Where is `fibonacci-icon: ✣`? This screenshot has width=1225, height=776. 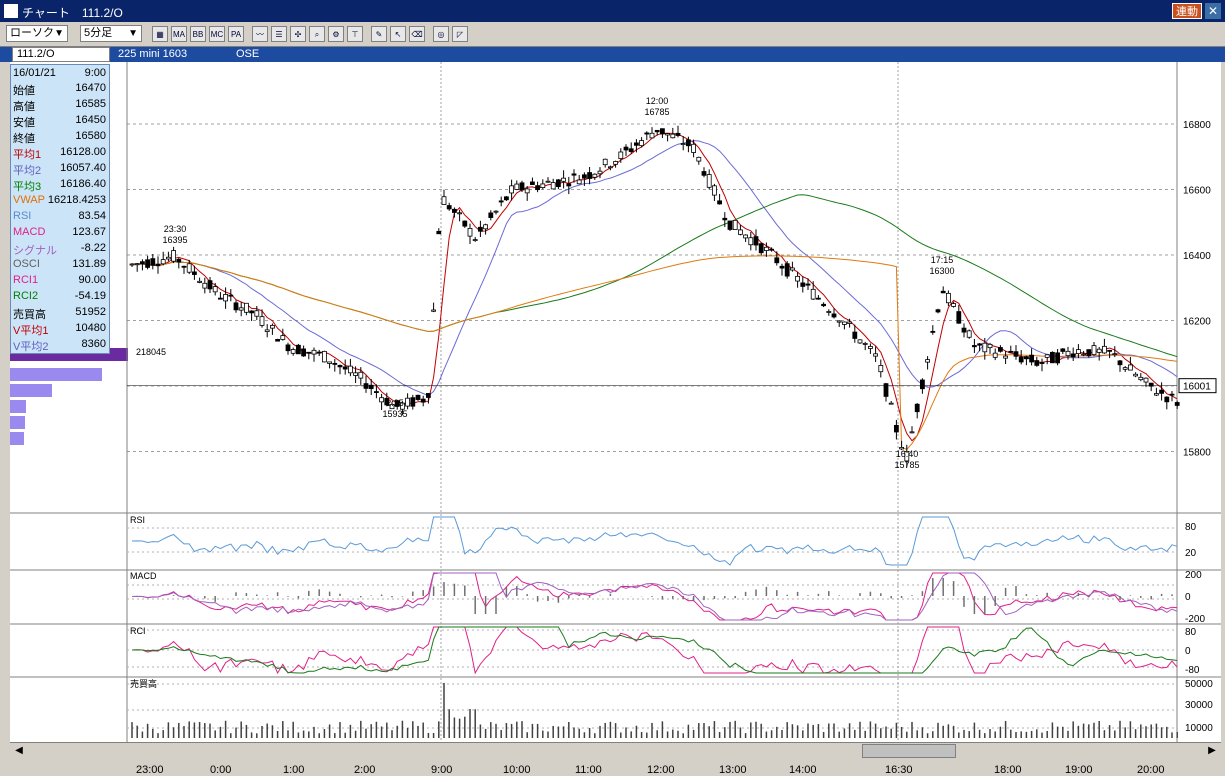 fibonacci-icon: ✣ is located at coordinates (298, 34).